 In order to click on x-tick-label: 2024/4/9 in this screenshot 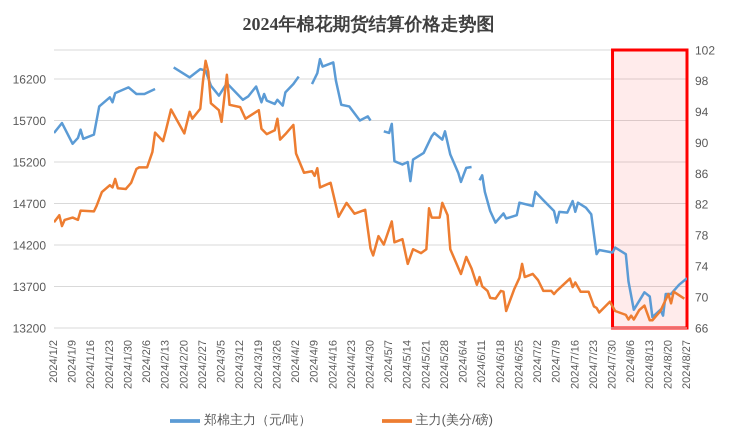, I will do `click(314, 361)`.